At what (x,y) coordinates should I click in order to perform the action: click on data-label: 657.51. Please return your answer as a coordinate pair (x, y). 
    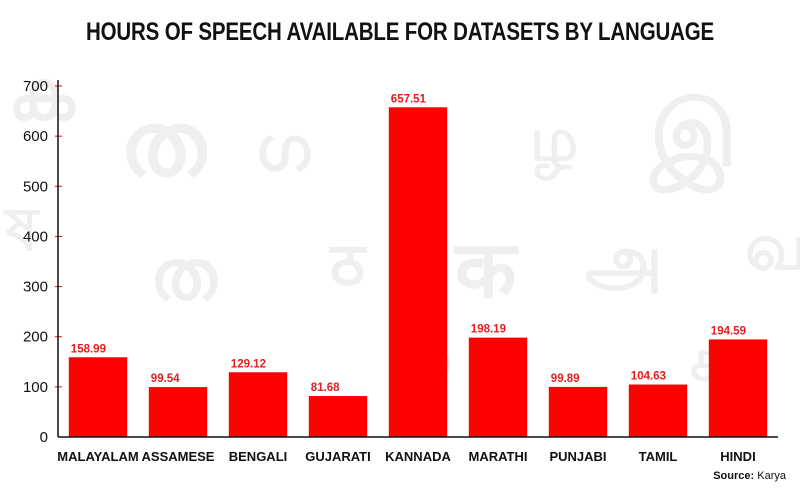
    Looking at the image, I should click on (409, 99).